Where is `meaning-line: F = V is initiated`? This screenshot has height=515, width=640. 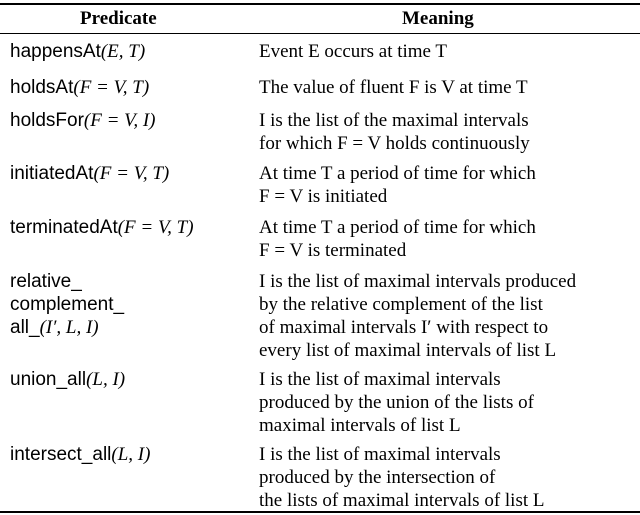
meaning-line: F = V is initiated is located at coordinates (323, 196).